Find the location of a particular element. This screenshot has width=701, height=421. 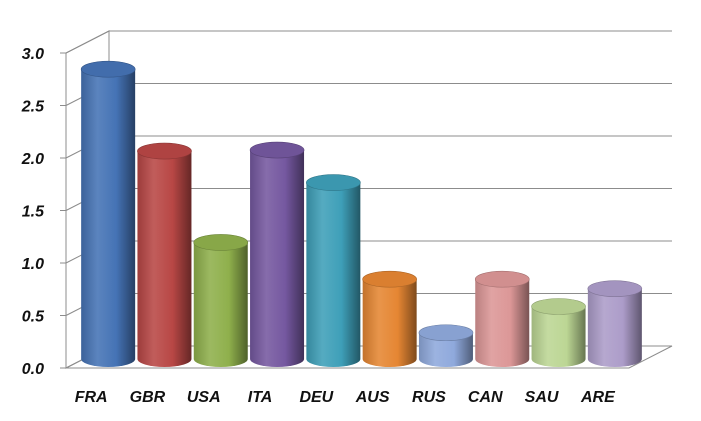

x-tick-label: DEU is located at coordinates (316, 397).